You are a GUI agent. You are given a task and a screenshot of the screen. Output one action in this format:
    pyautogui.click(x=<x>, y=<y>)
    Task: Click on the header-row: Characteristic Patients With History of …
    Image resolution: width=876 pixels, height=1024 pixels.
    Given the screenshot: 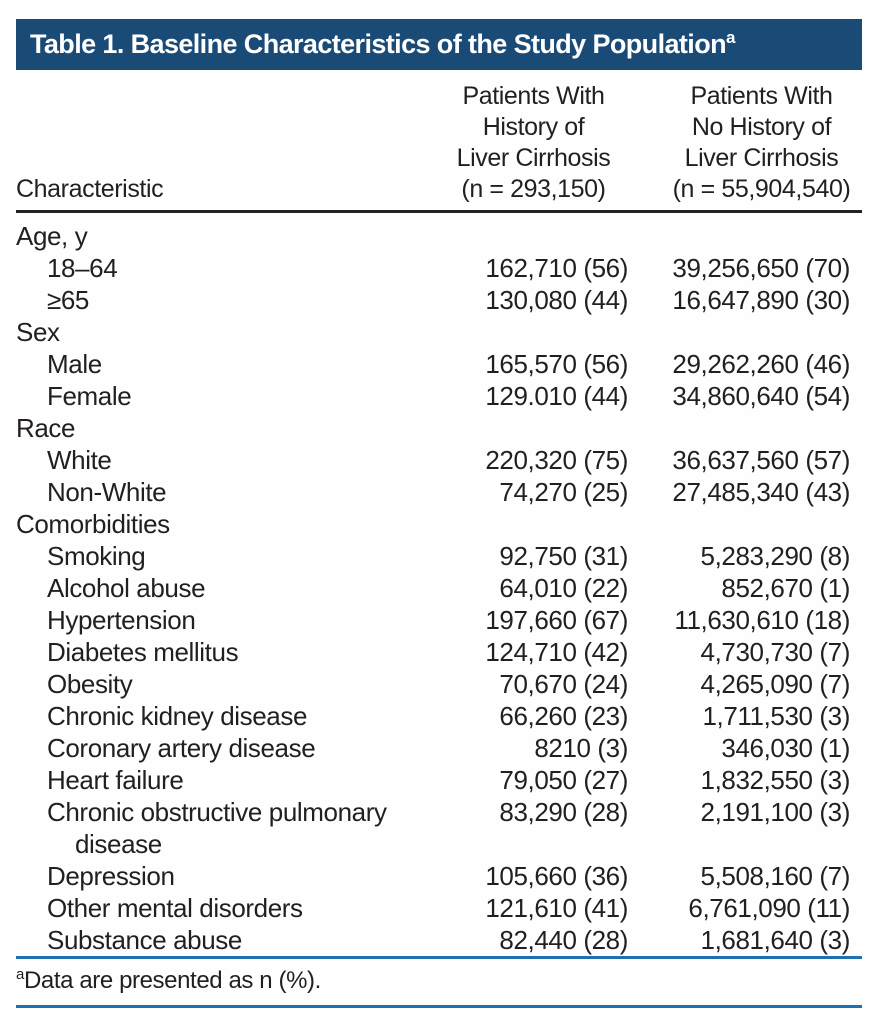 What is the action you would take?
    pyautogui.click(x=439, y=147)
    